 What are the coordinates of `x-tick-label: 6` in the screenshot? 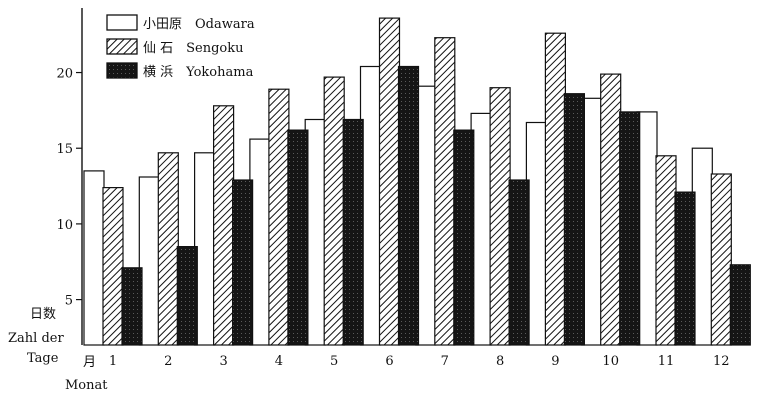 It's located at (389, 361).